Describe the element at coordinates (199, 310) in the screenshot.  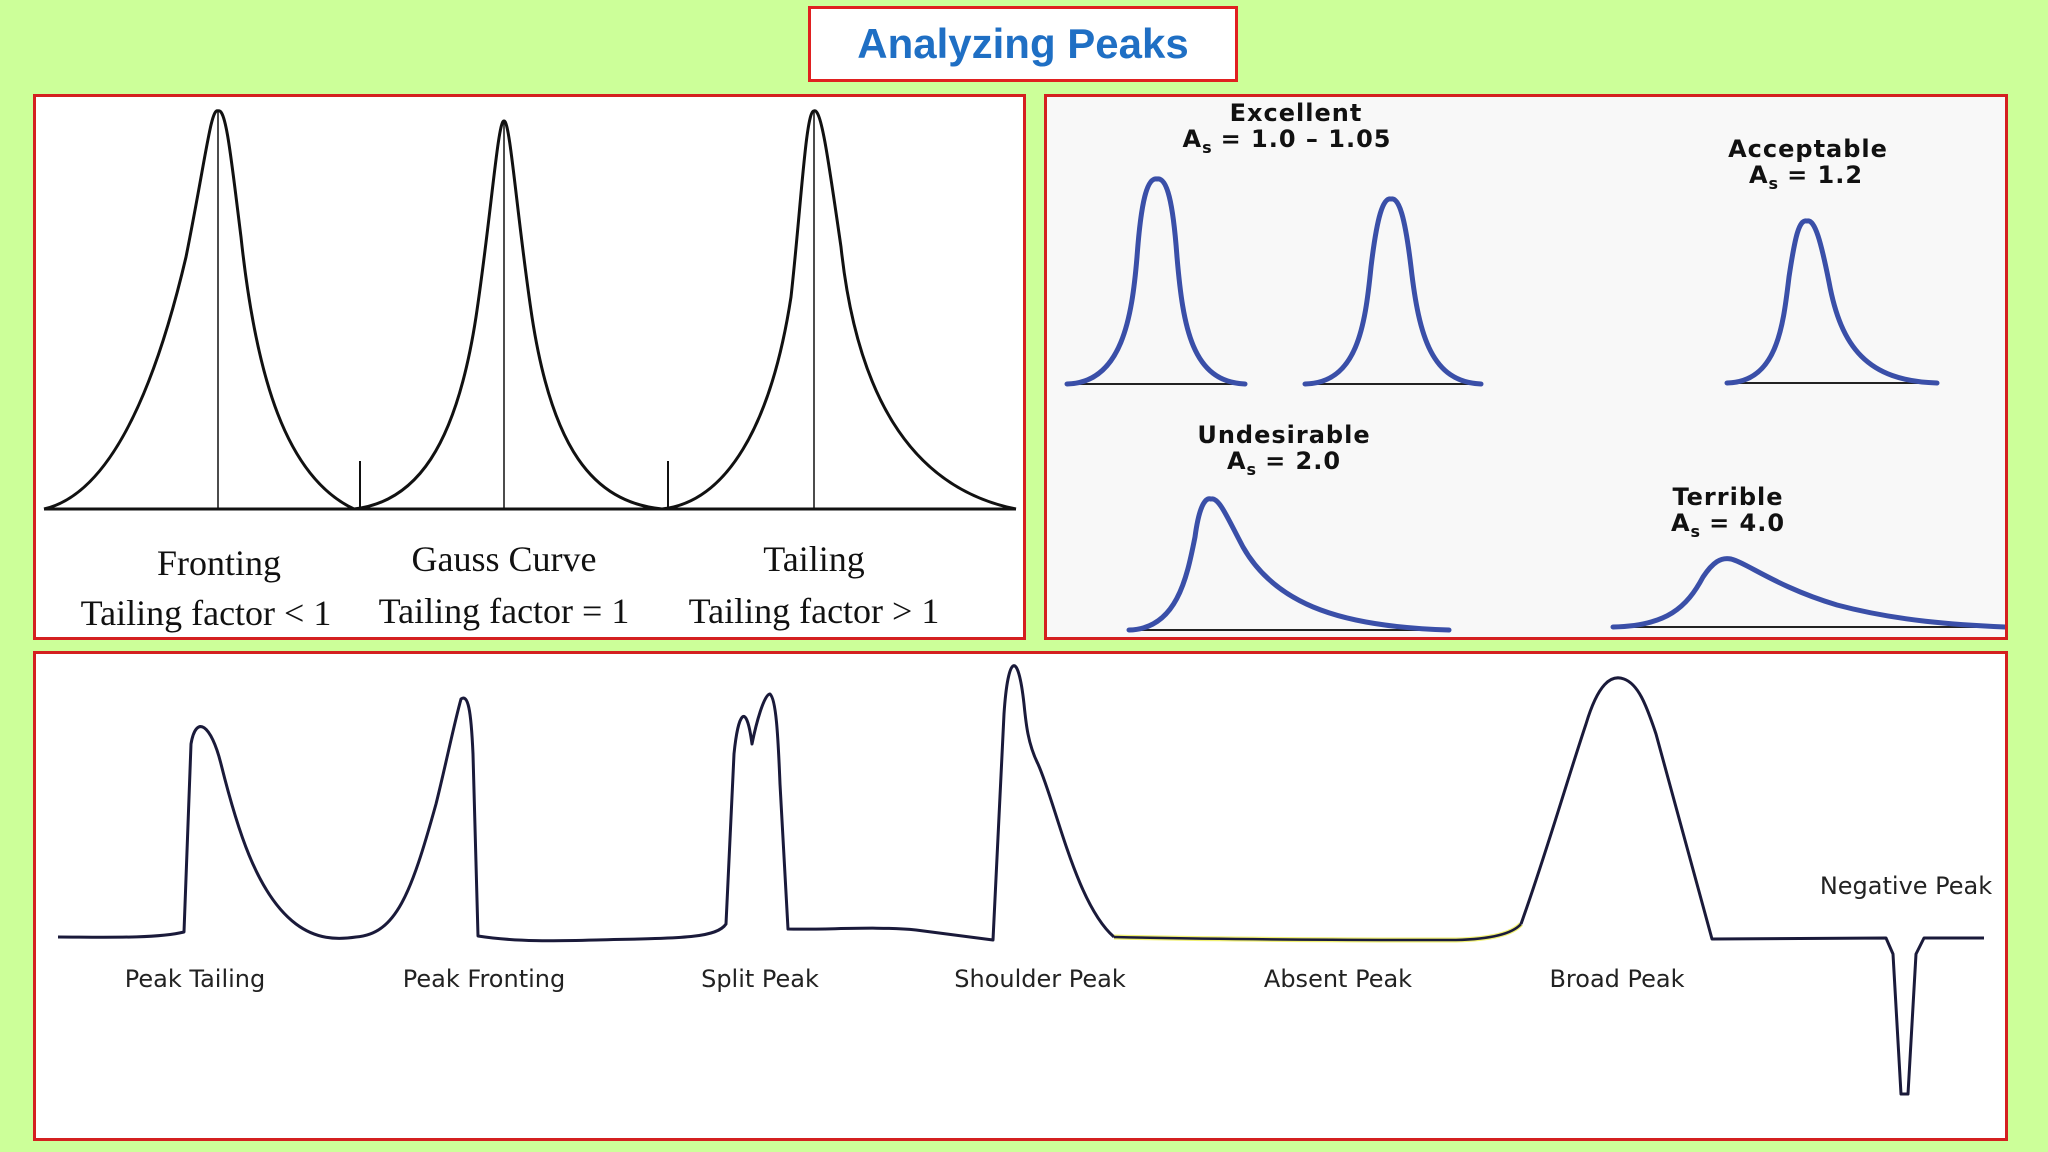
I see `fronting-curve` at that location.